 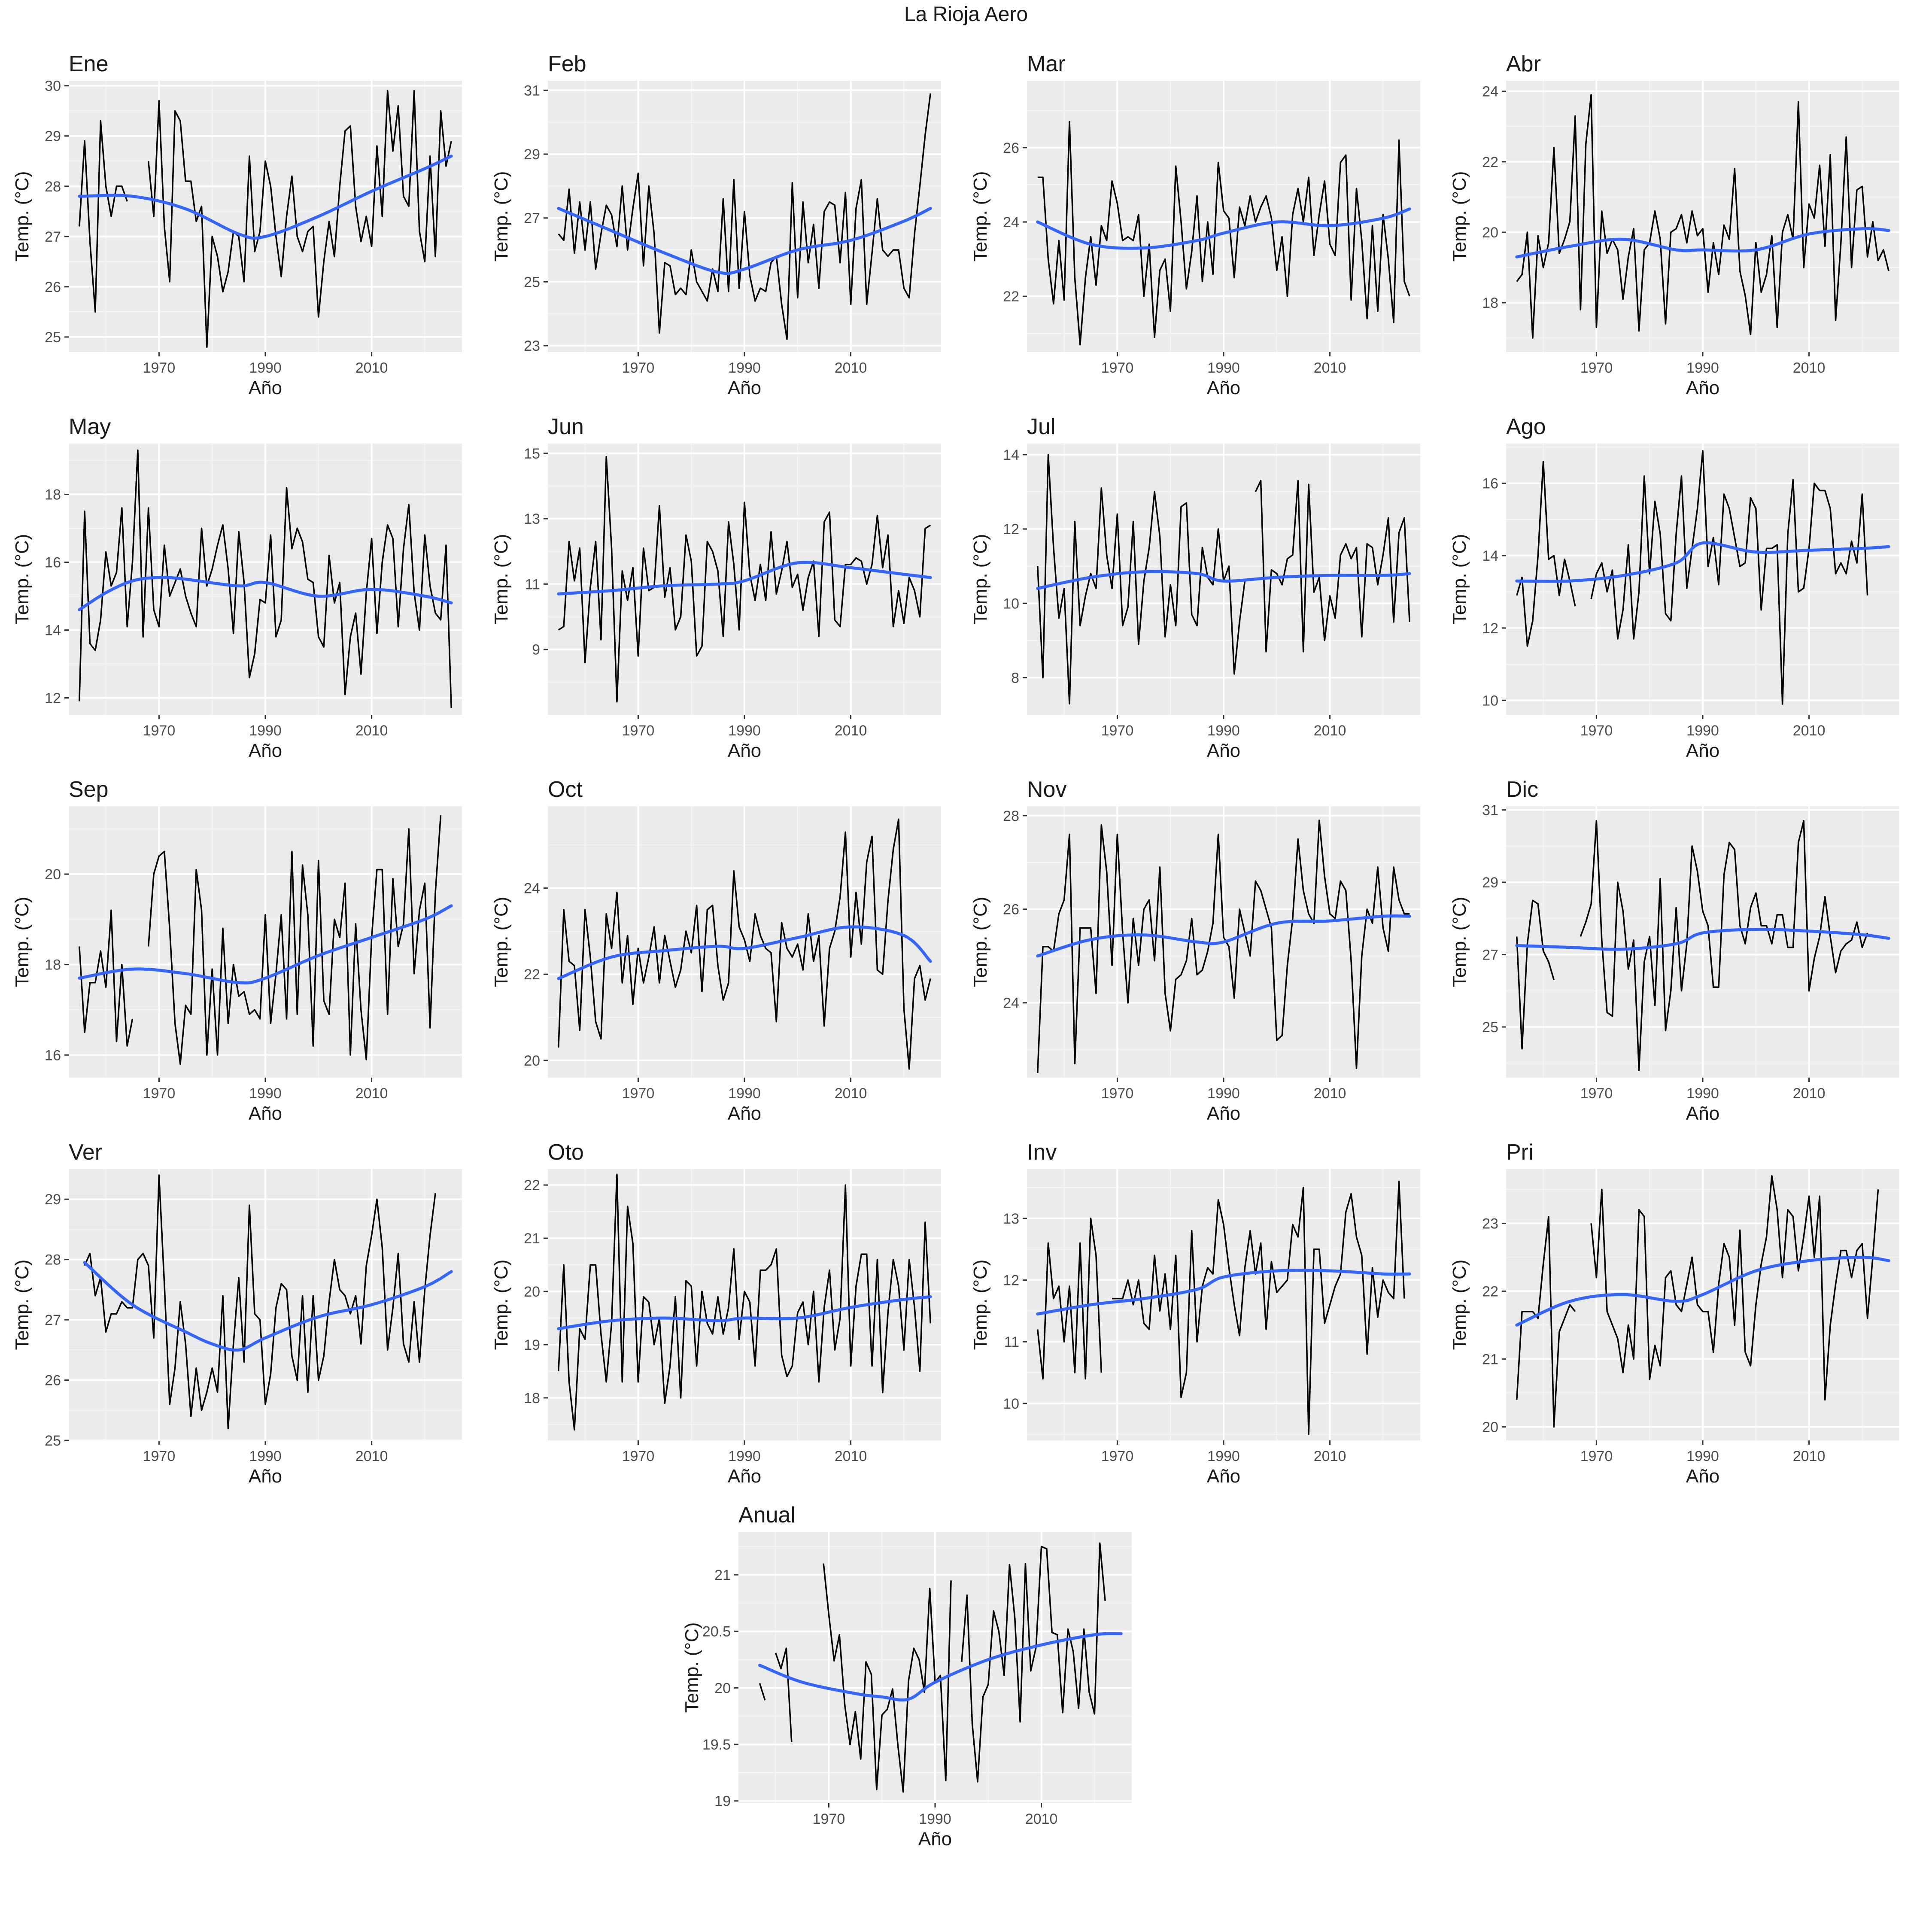 I want to click on y-tick-label: 31, so click(x=1490, y=810).